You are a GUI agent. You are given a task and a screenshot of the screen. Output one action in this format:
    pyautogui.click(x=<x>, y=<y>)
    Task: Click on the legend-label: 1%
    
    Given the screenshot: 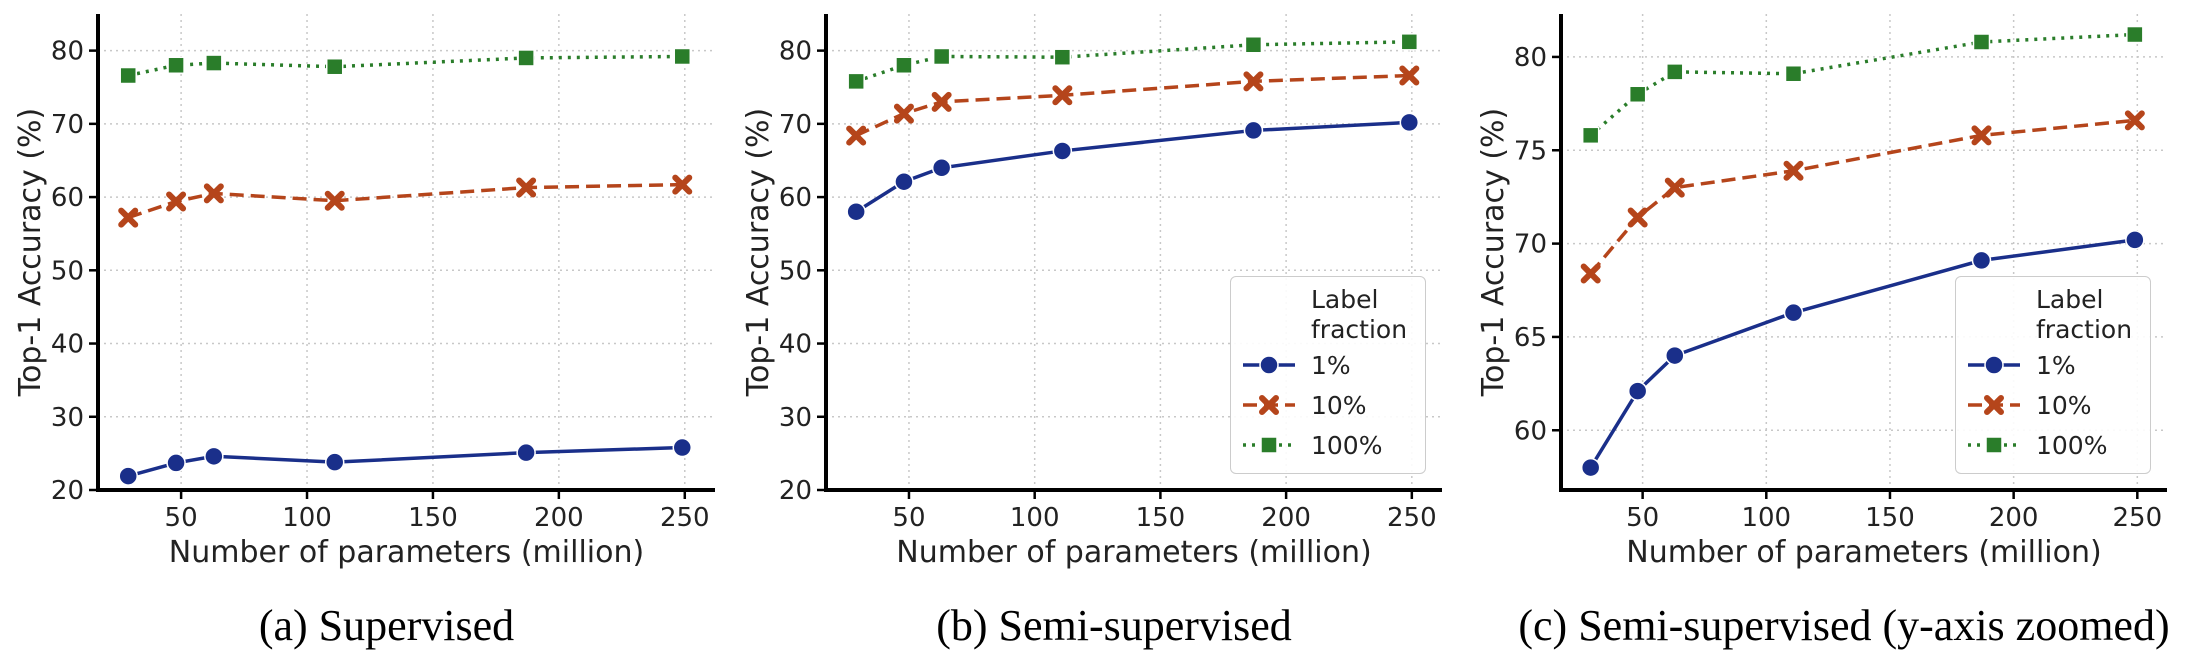 What is the action you would take?
    pyautogui.click(x=2056, y=365)
    